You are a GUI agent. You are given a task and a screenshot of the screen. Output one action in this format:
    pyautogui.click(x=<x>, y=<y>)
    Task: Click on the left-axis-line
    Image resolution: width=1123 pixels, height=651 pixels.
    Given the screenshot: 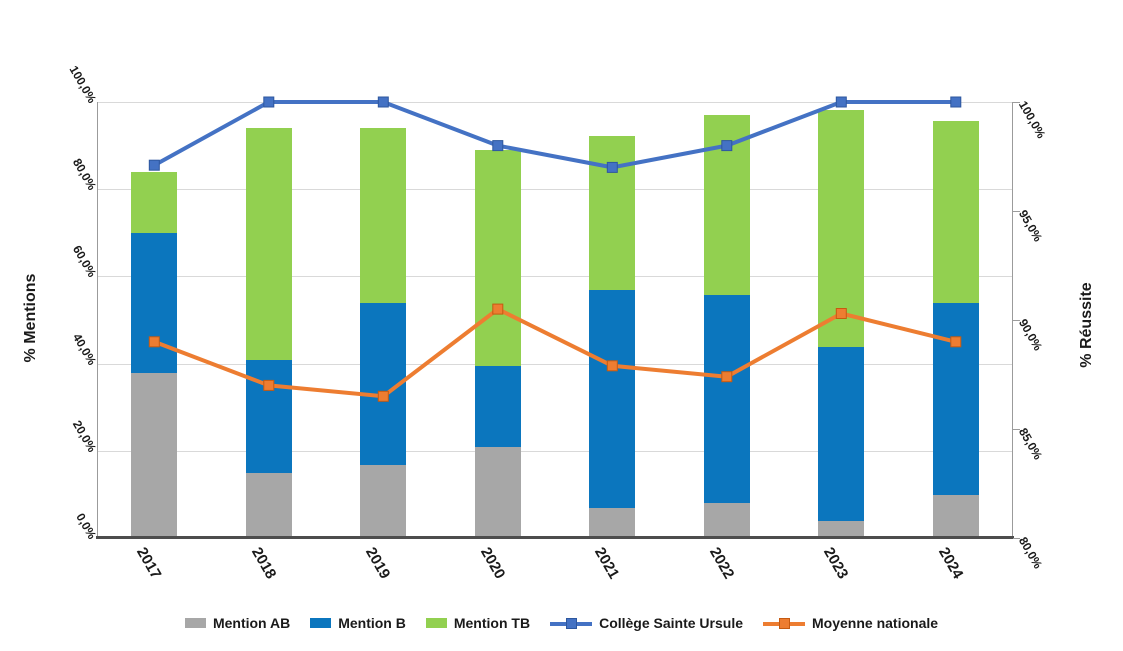 What is the action you would take?
    pyautogui.click(x=97, y=320)
    